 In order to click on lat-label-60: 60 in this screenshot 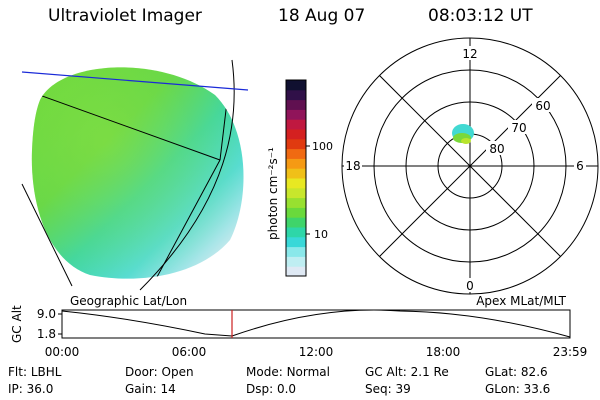, I will do `click(542, 106)`.